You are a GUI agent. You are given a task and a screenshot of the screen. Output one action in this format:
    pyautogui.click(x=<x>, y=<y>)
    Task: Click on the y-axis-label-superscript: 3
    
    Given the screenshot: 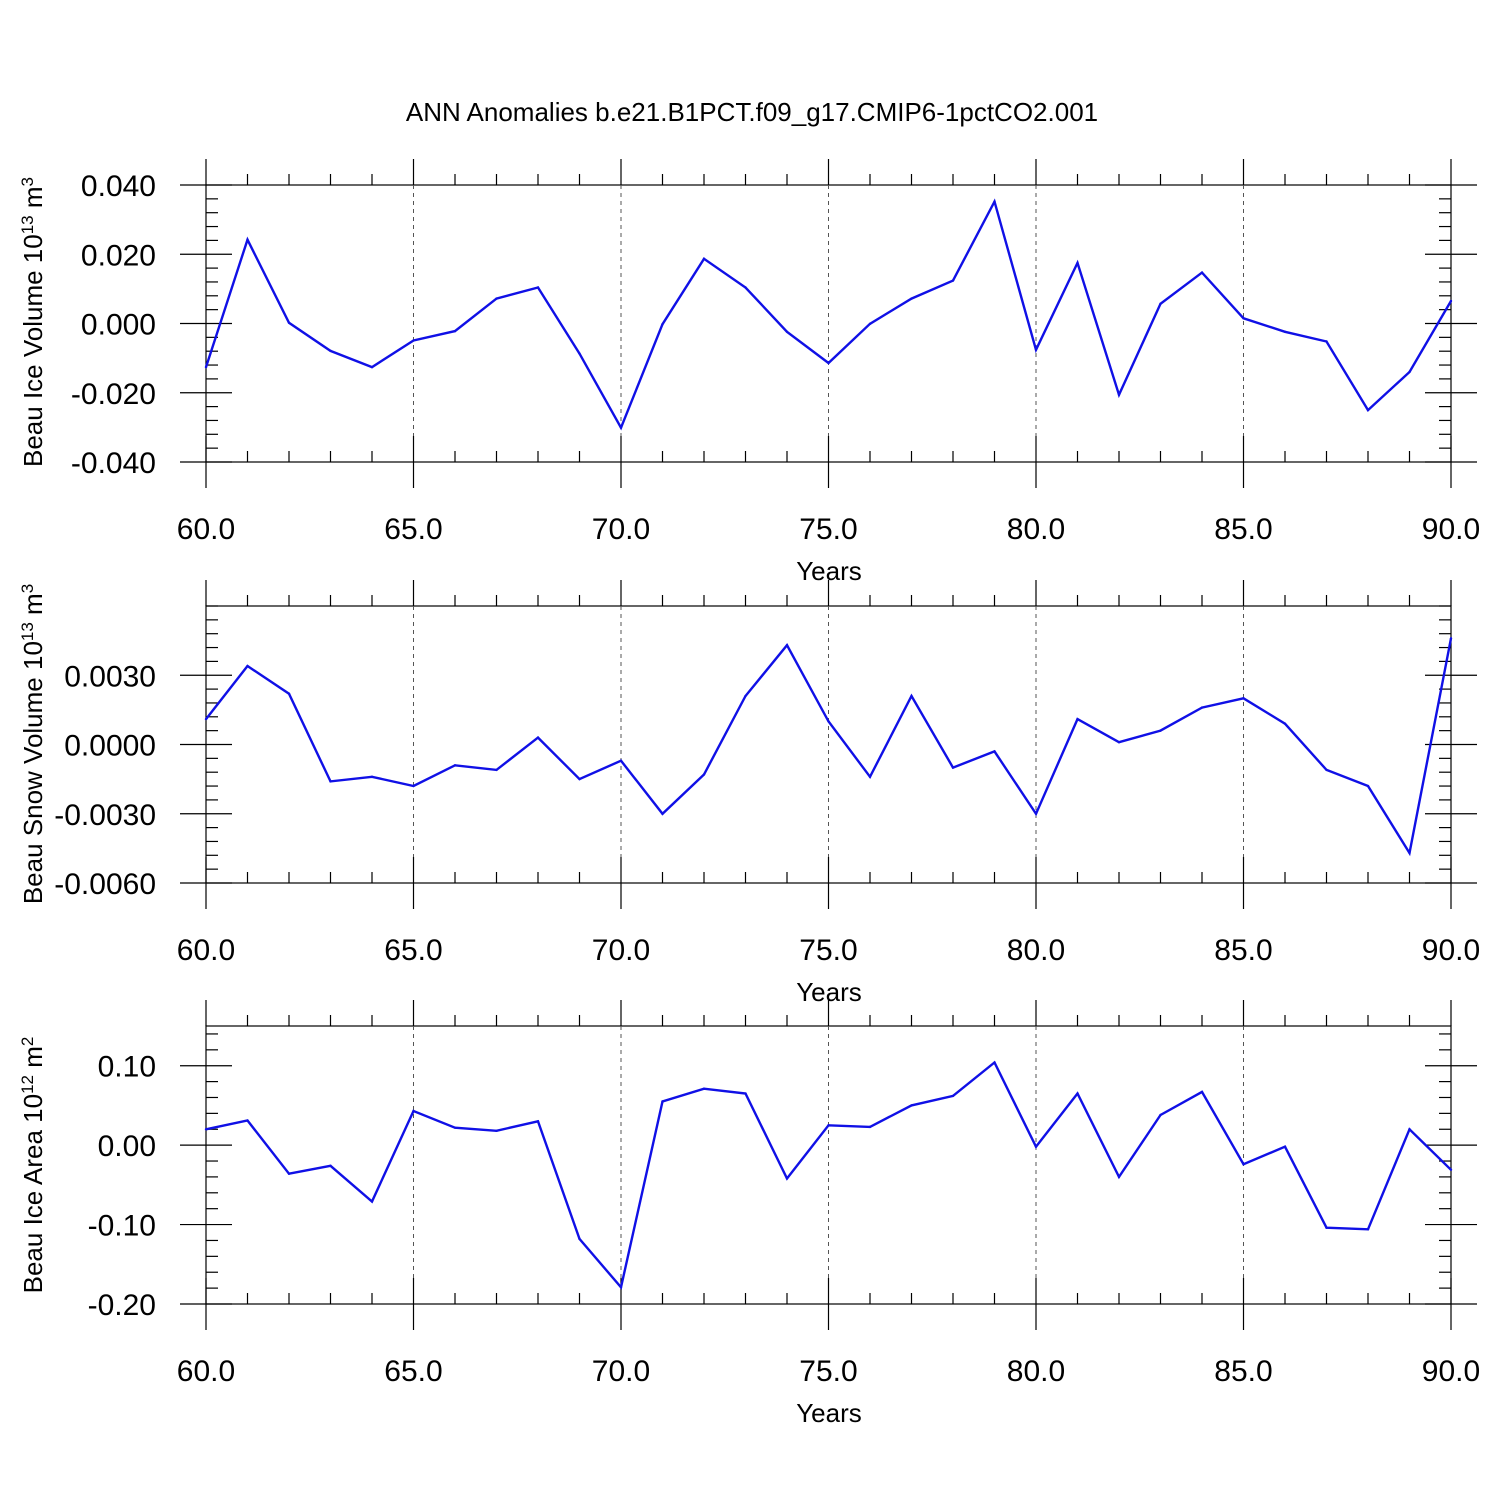 What is the action you would take?
    pyautogui.click(x=27, y=588)
    